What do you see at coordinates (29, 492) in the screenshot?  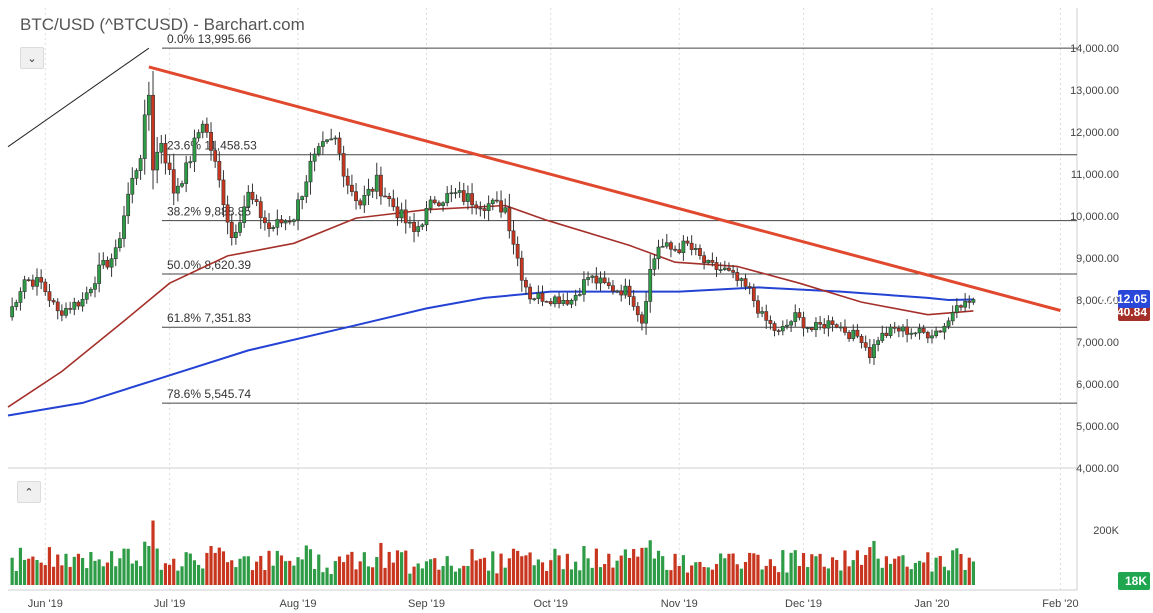 I see `chevron-up-icon: ⌃` at bounding box center [29, 492].